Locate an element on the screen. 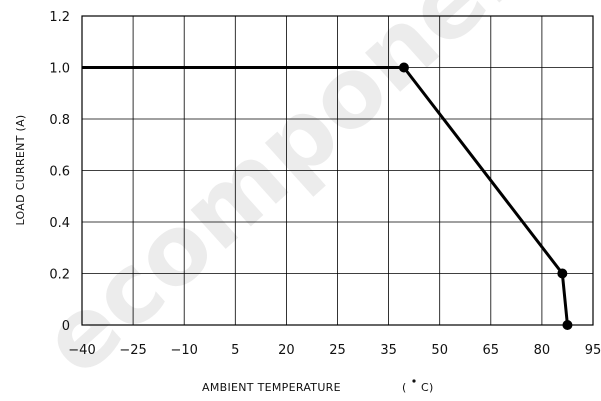 This screenshot has height=401, width=601. x-axis-title: AMBIENT TEMPERATURE ( C) is located at coordinates (318, 386).